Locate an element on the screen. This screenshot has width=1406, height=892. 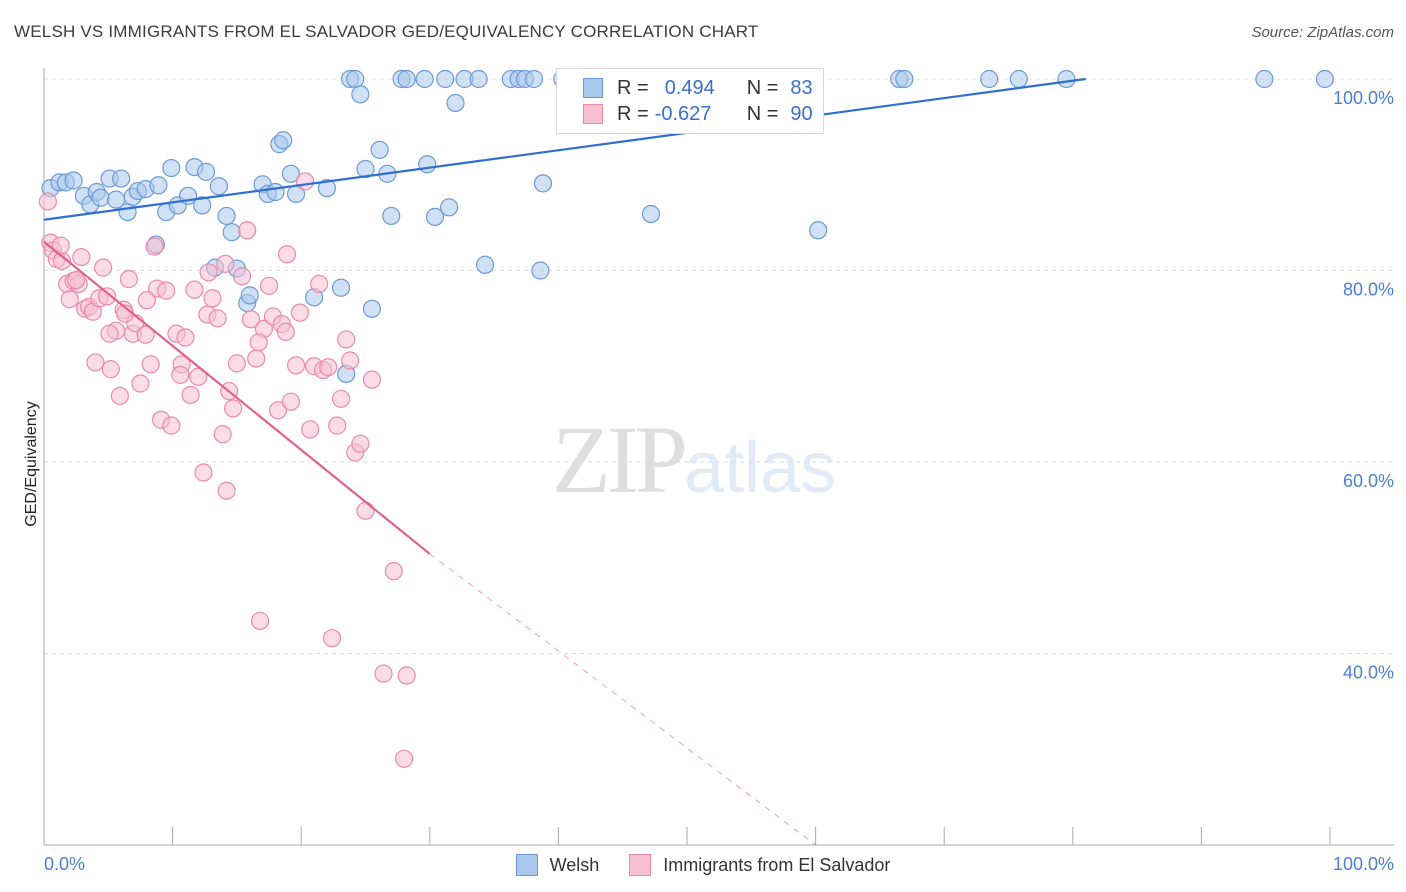
legend-r-value: 0.494 is located at coordinates (689, 87).